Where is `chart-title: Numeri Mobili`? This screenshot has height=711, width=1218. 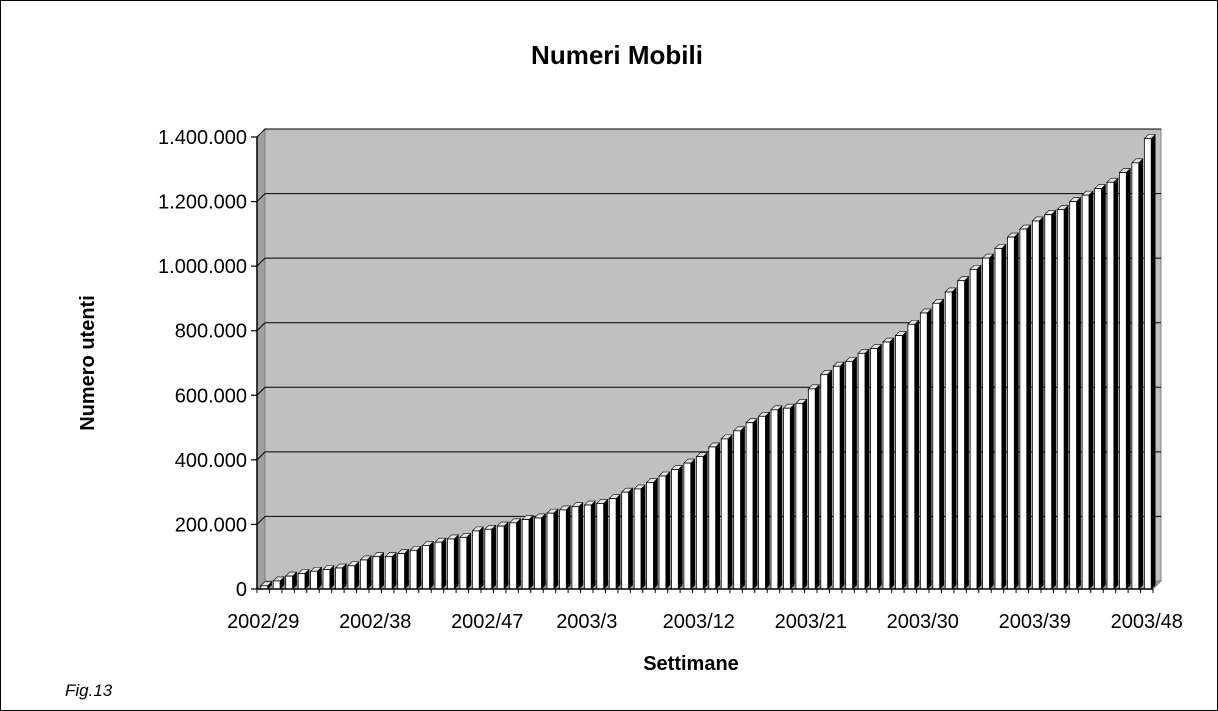
chart-title: Numeri Mobili is located at coordinates (617, 55).